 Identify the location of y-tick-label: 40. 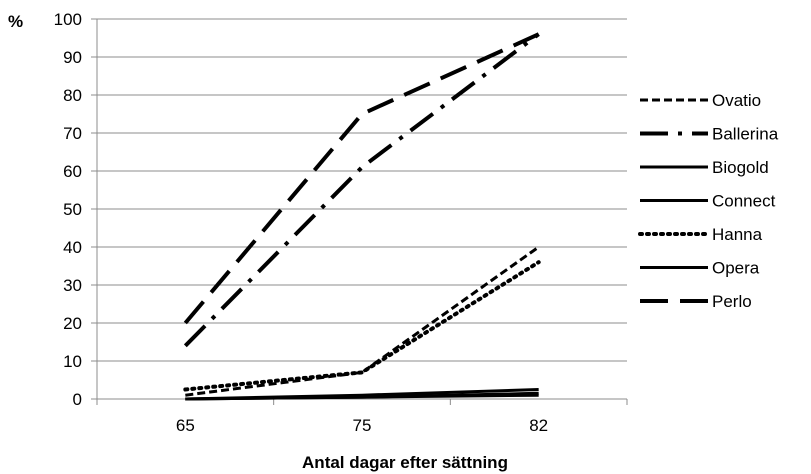
(72, 247).